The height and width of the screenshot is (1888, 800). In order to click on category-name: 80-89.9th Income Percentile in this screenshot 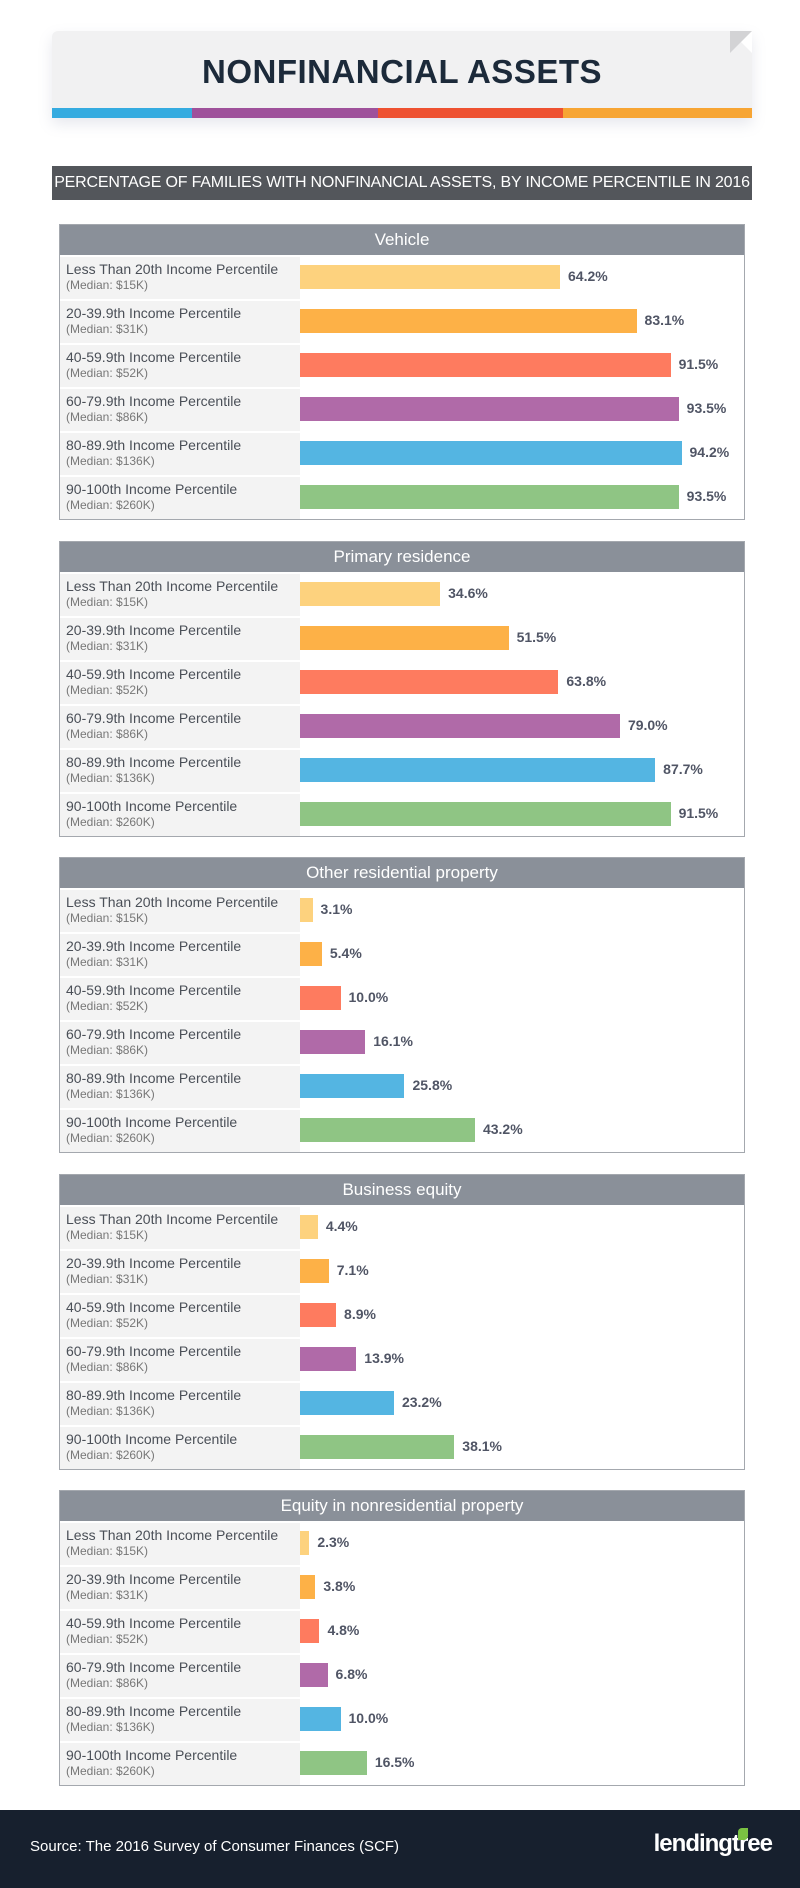, I will do `click(154, 445)`.